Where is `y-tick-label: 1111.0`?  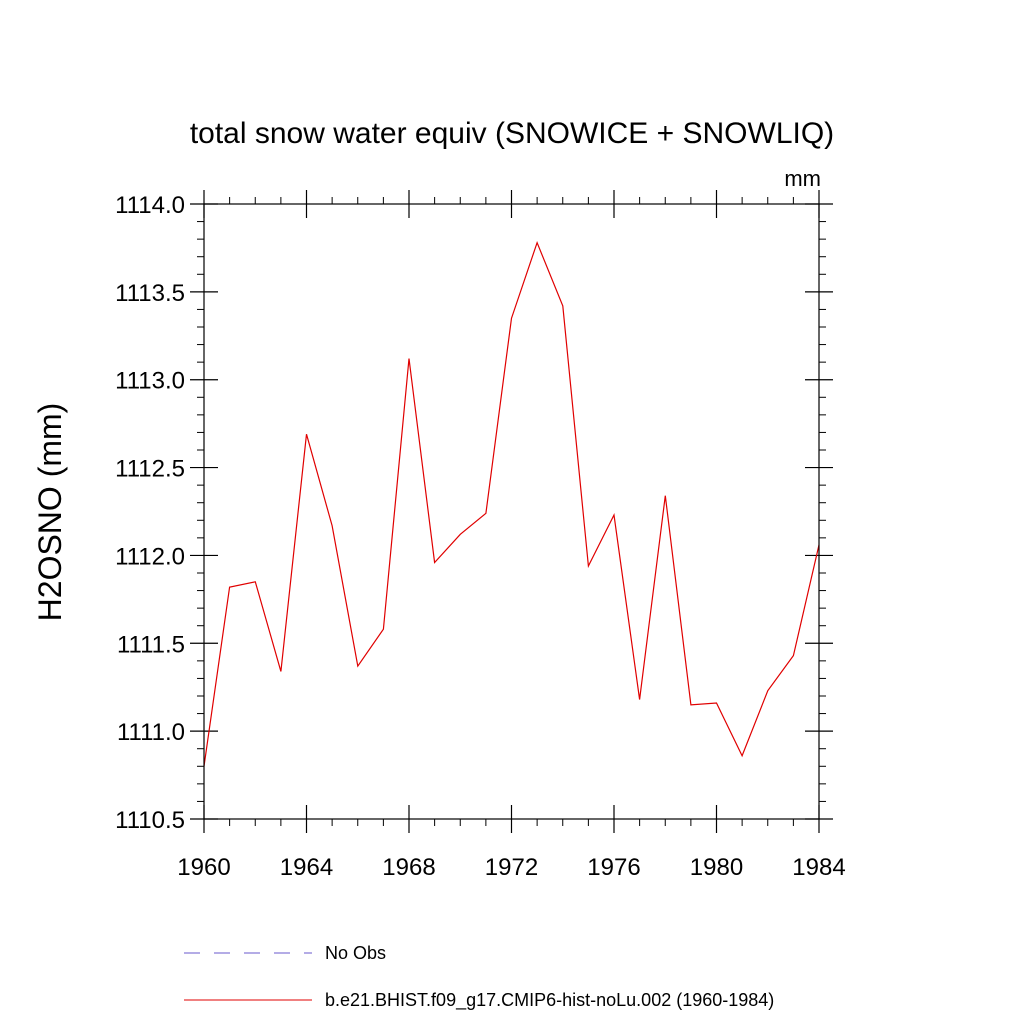
y-tick-label: 1111.0 is located at coordinates (151, 732).